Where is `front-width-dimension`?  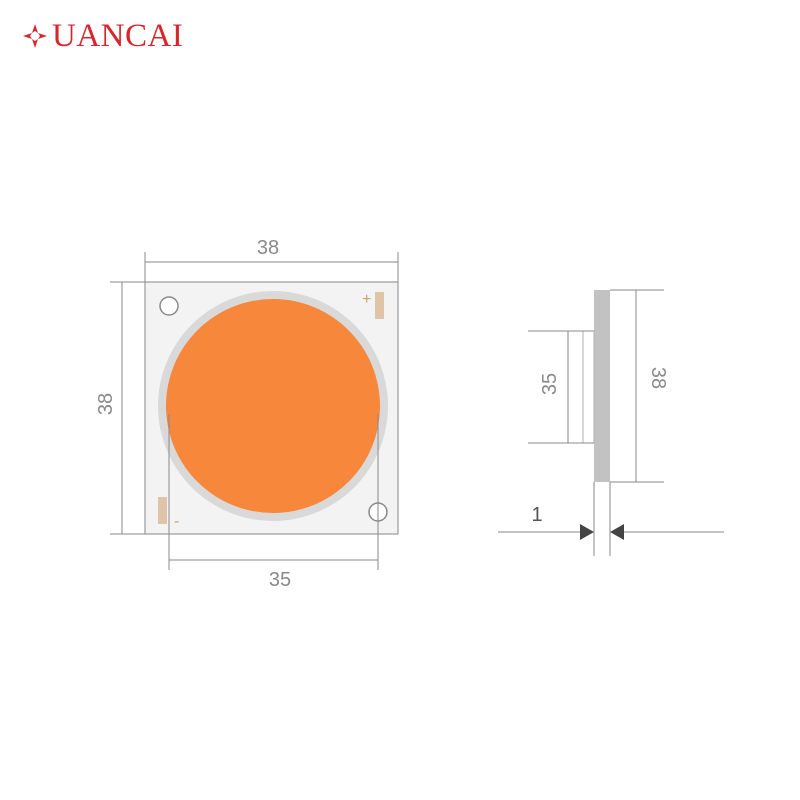 front-width-dimension is located at coordinates (271, 267).